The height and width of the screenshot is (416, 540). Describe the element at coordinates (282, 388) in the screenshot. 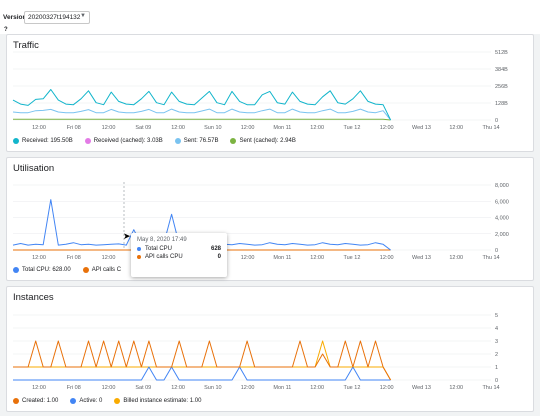

I see `instances-x-tick: Mon 11` at that location.